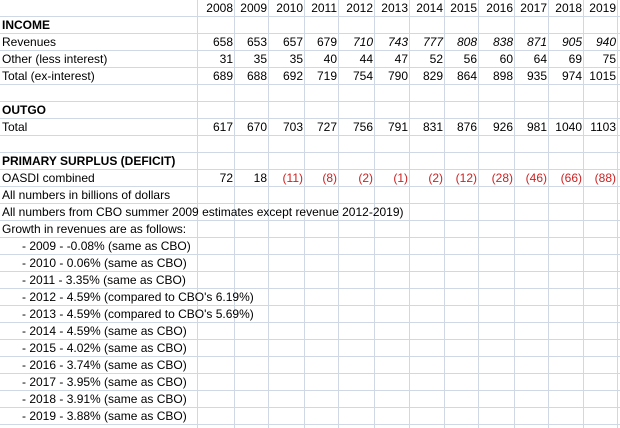 The image size is (620, 428). I want to click on data-cell: 710, so click(362, 42).